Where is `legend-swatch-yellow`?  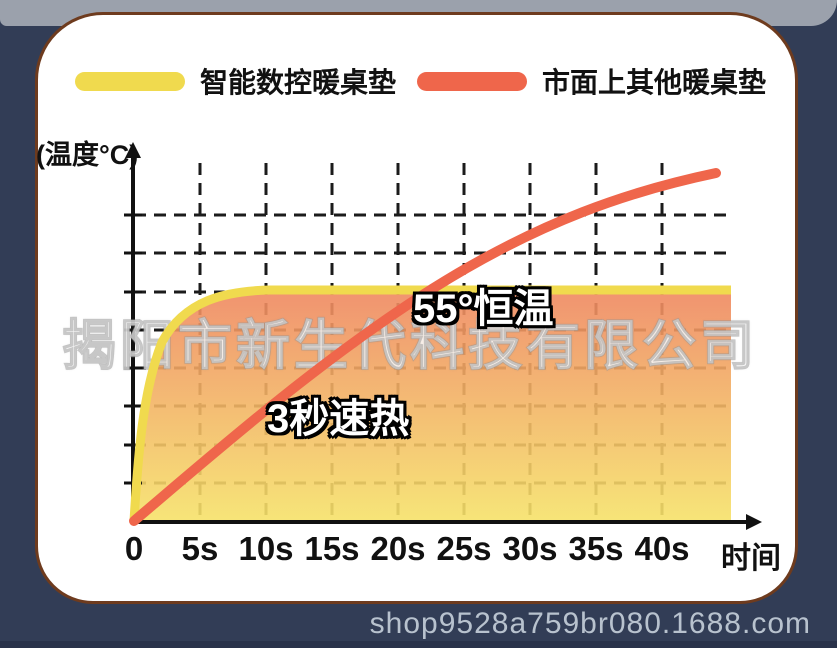 legend-swatch-yellow is located at coordinates (130, 81).